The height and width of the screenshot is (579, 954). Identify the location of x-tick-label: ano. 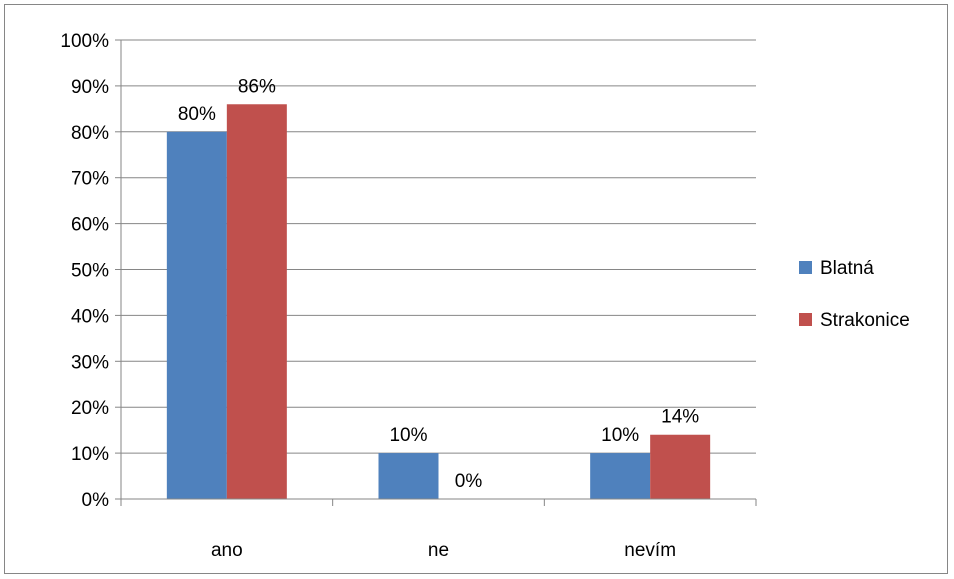
(227, 550).